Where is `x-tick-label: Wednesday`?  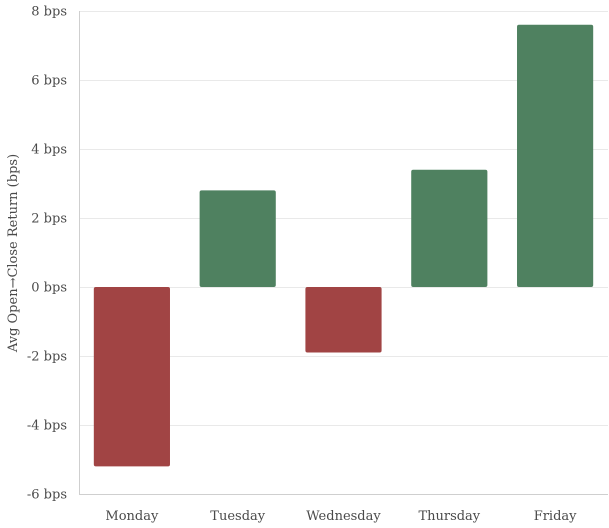 x-tick-label: Wednesday is located at coordinates (343, 516).